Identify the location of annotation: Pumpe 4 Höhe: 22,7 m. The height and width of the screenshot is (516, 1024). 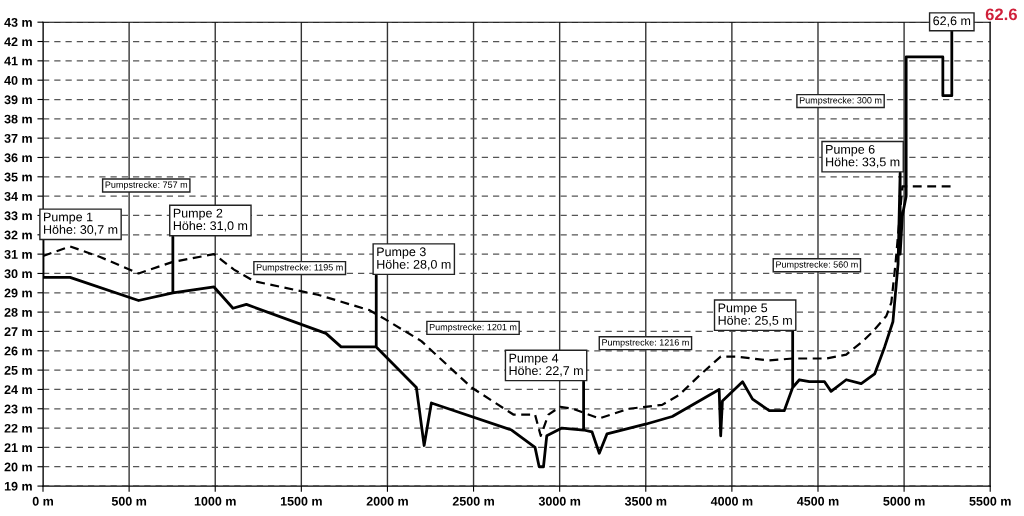
(546, 365).